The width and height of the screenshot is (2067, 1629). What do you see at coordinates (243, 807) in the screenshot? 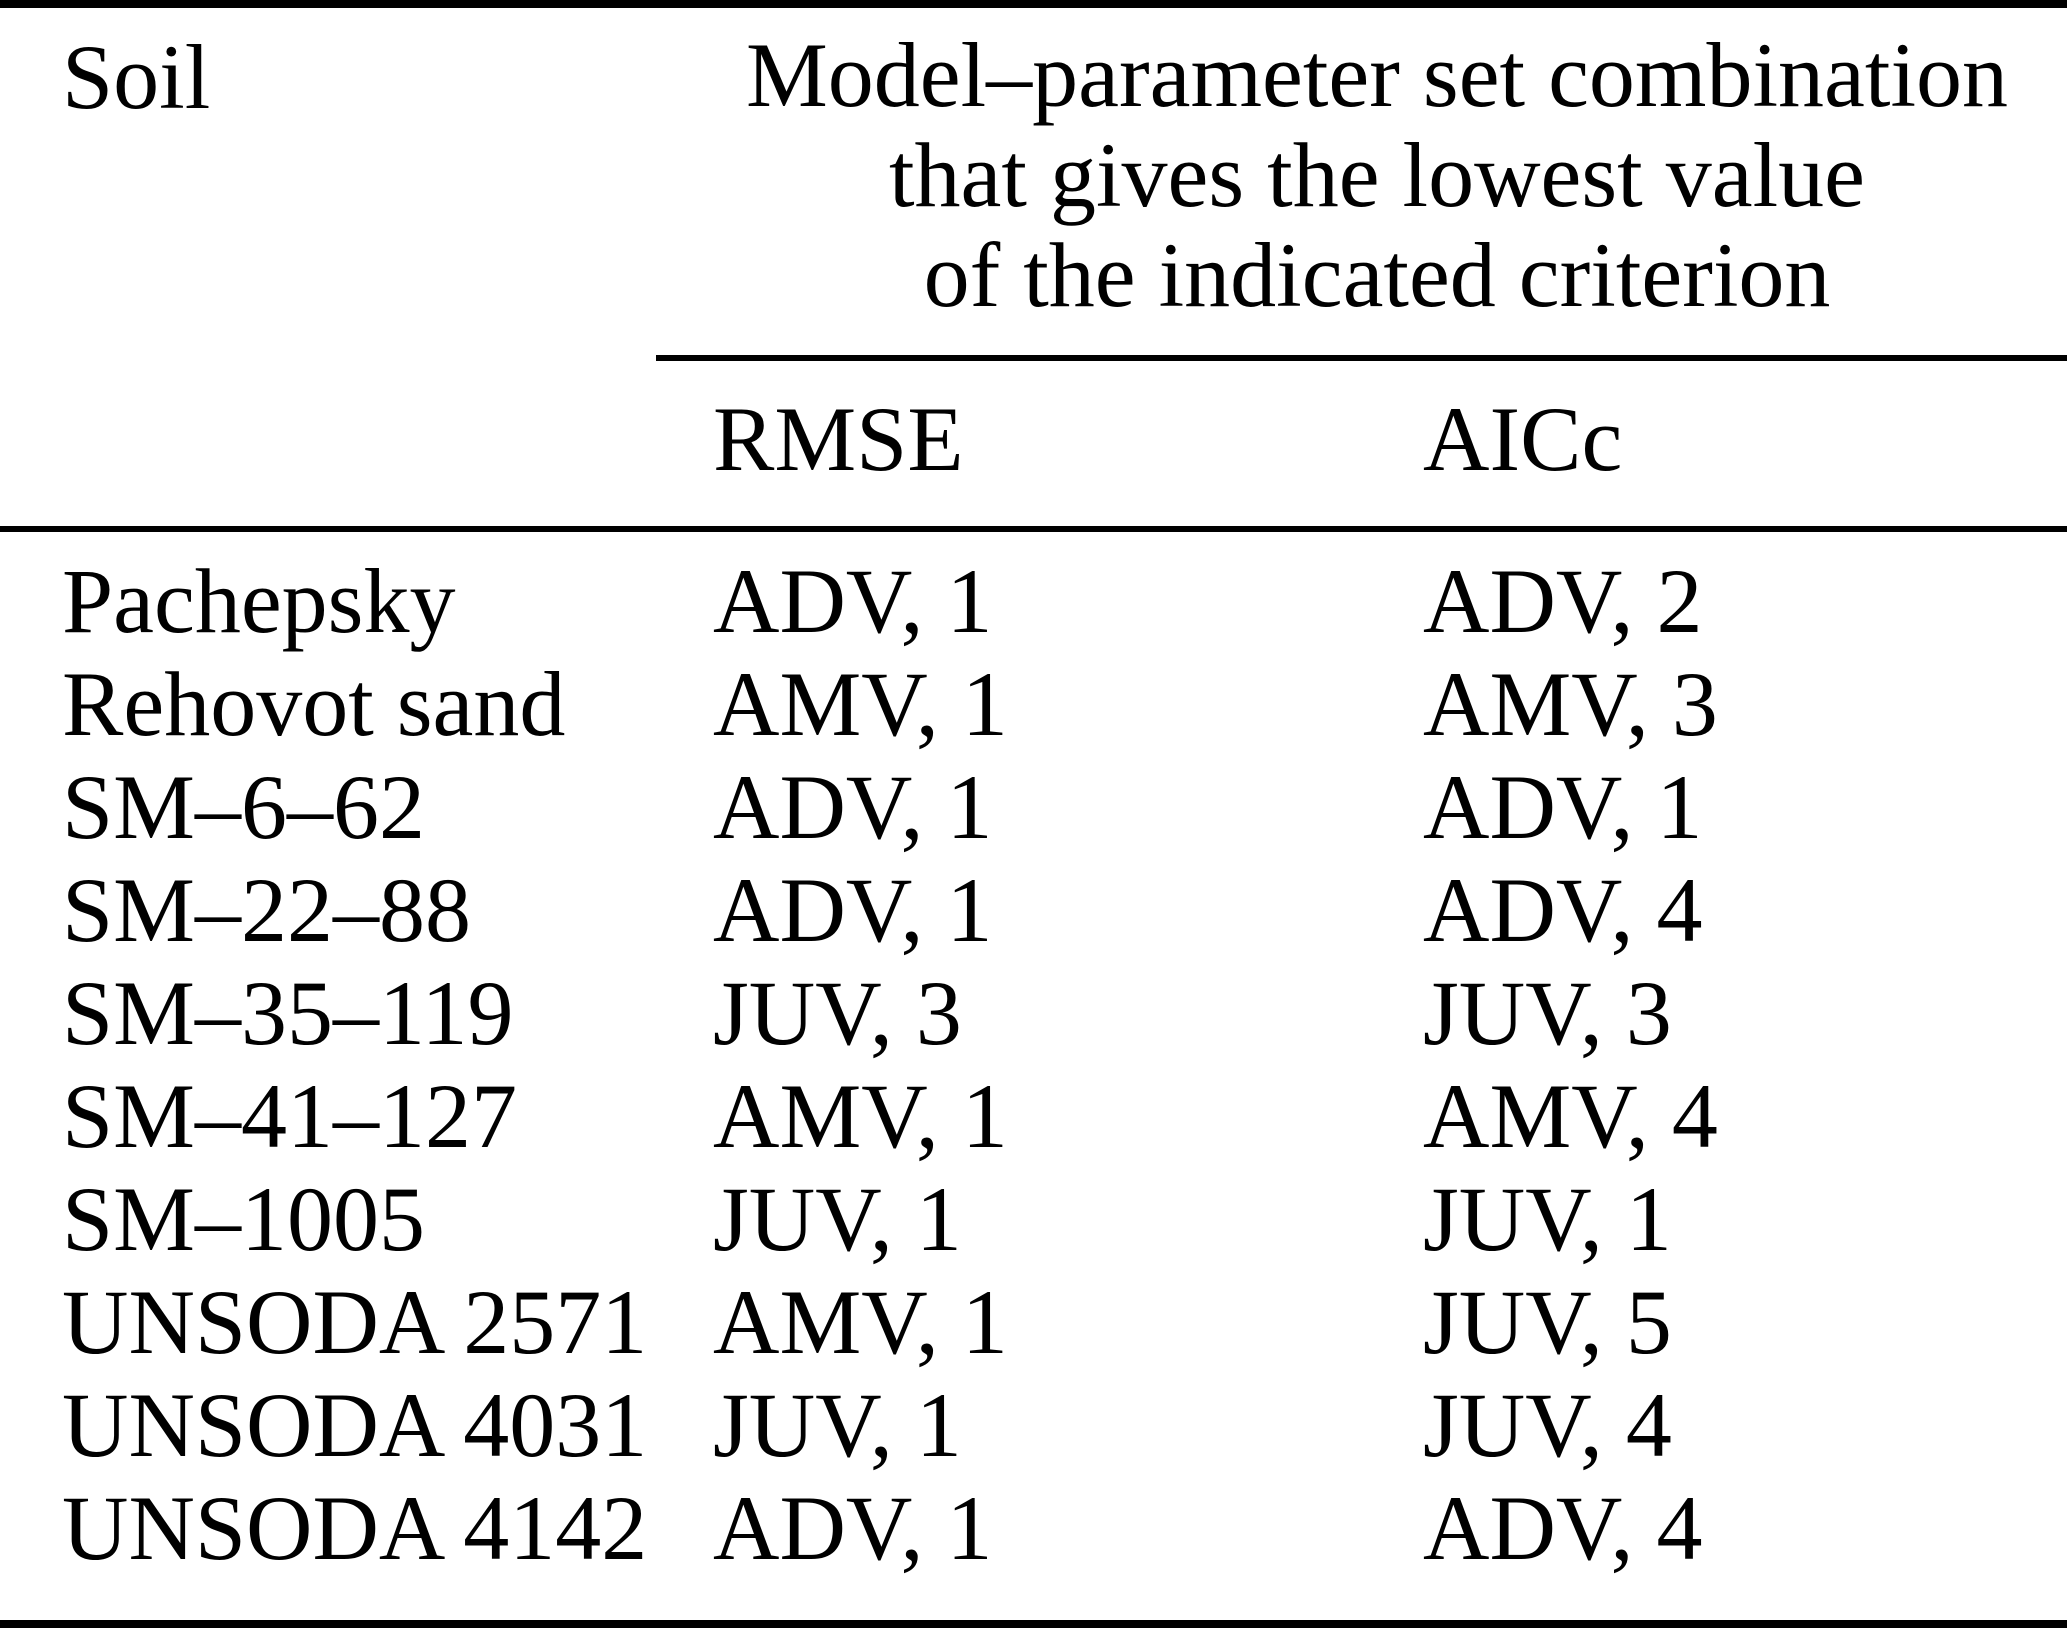
I see `soil-cell: SM–6–62` at bounding box center [243, 807].